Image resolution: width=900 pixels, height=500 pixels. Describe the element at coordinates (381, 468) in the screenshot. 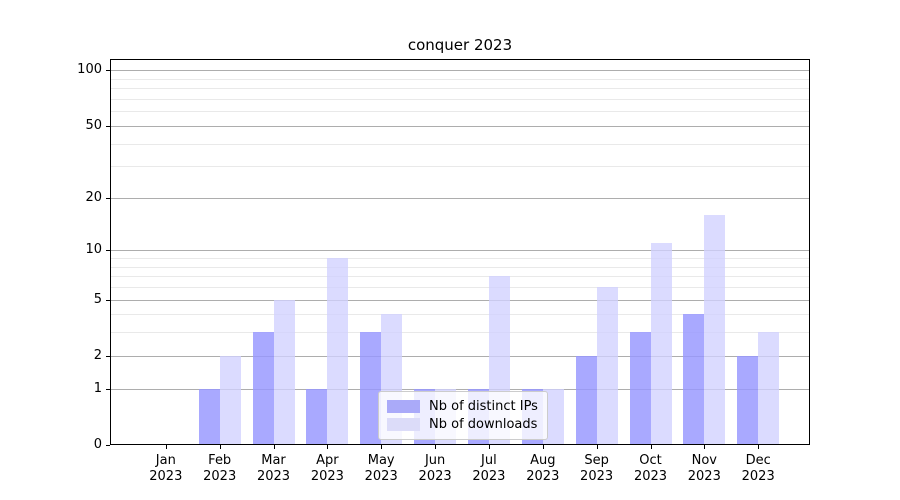

I see `x-tick-label-may: May 2023` at that location.